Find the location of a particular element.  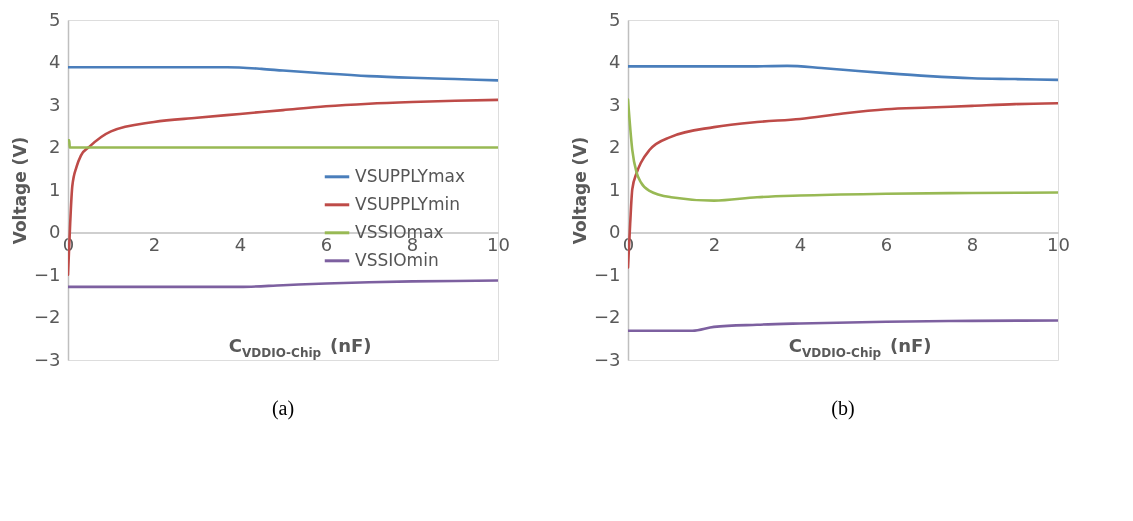

legend-label: VSUPPLYmax is located at coordinates (410, 175).